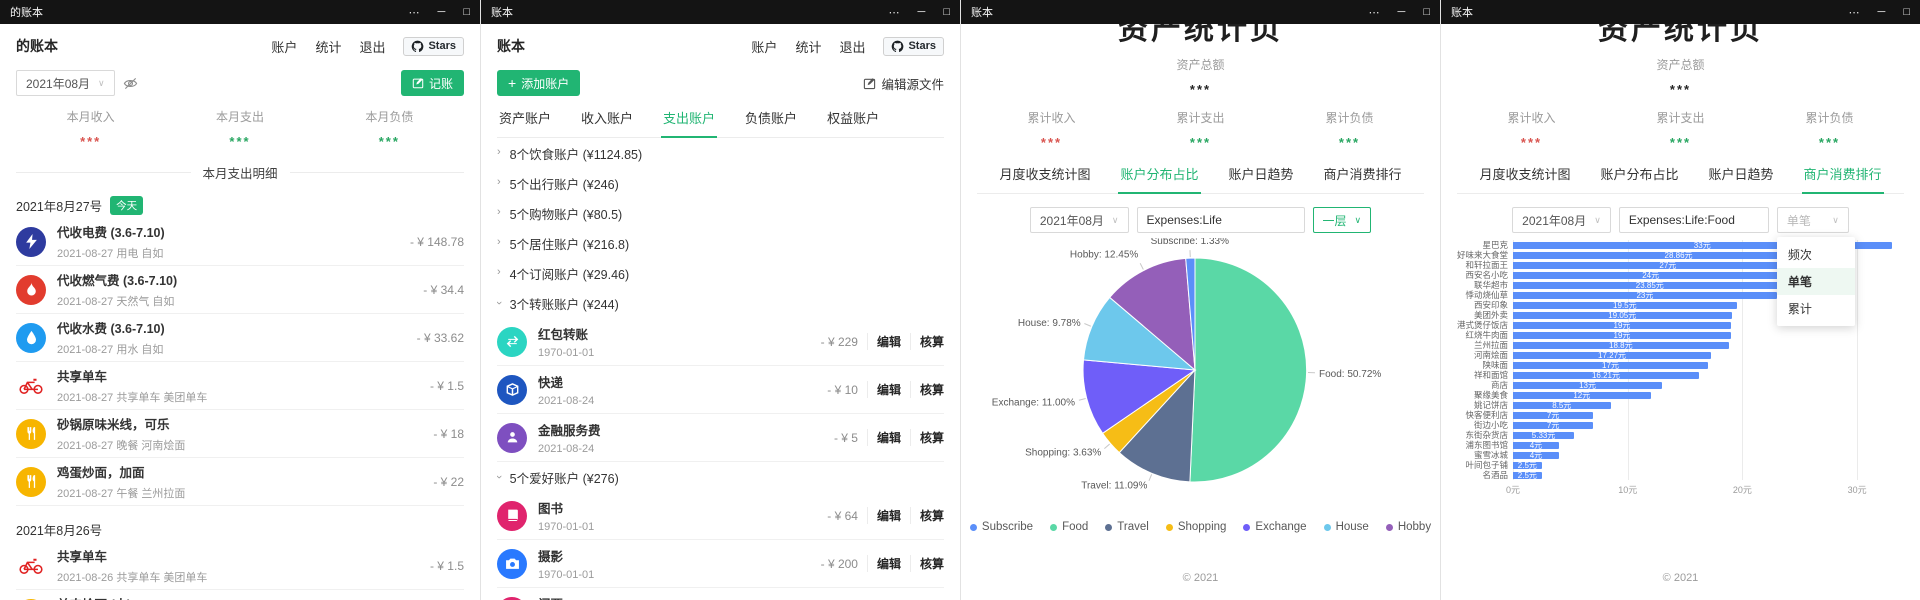  I want to click on legend-item-exchange: Exchange, so click(1275, 527).